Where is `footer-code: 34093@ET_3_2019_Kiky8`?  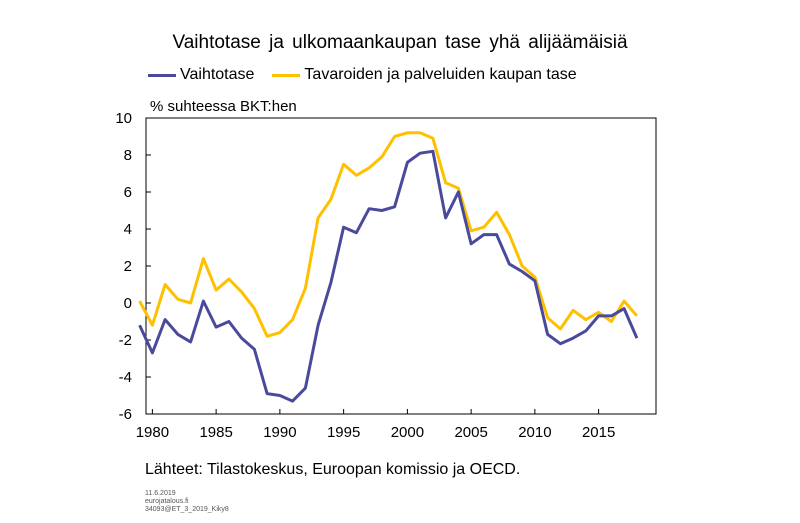 footer-code: 34093@ET_3_2019_Kiky8 is located at coordinates (187, 509).